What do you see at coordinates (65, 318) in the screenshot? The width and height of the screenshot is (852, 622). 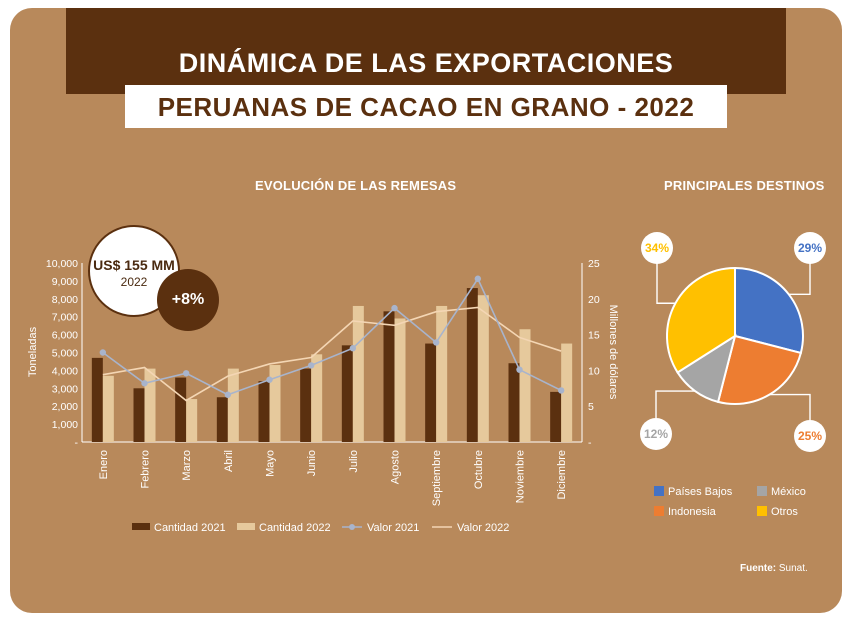 I see `y-tick-label-left: 7,000` at bounding box center [65, 318].